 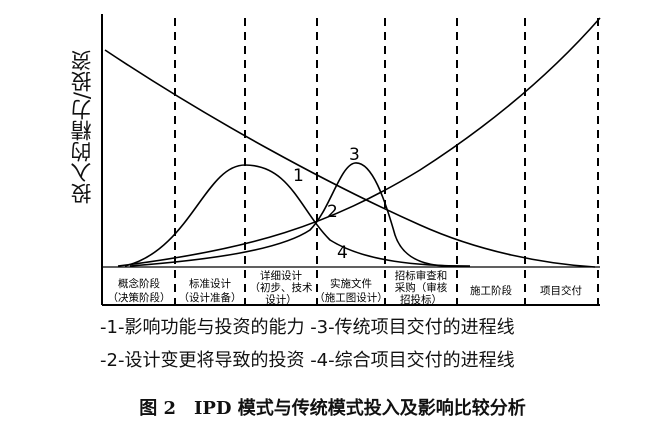 What do you see at coordinates (412, 360) in the screenshot?
I see `legend-item-4: -4-综合项目交付的进程线` at bounding box center [412, 360].